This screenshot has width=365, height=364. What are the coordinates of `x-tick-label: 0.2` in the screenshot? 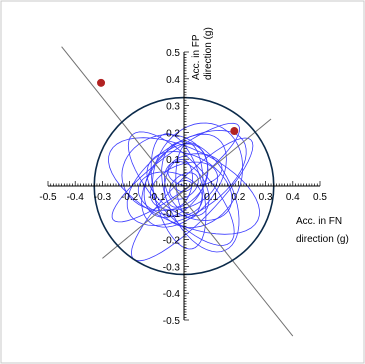 It's located at (238, 197).